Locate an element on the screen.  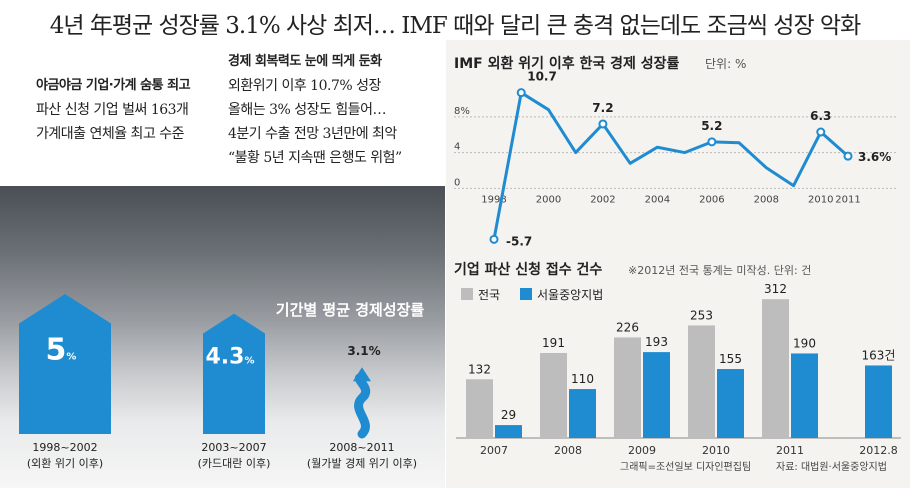
bar-category-label: 2011 is located at coordinates (790, 450).